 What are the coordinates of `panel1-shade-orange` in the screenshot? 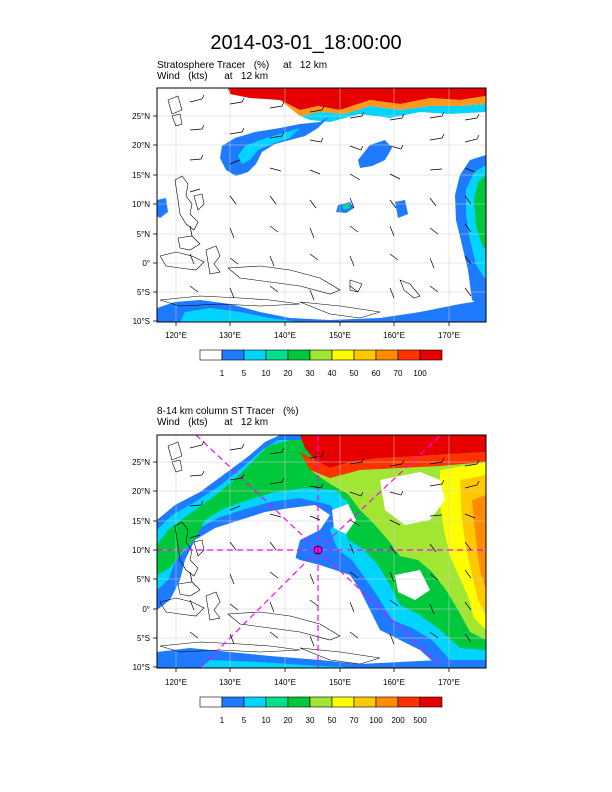 It's located at (383, 106).